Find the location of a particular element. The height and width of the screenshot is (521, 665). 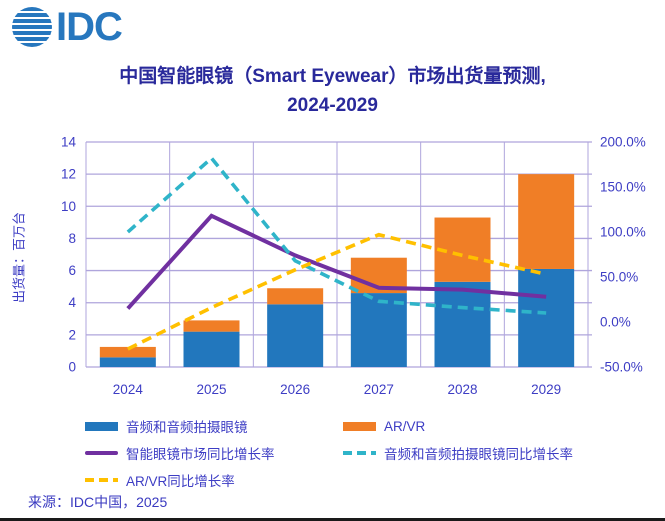

y-right-tick-label: 150.0% is located at coordinates (623, 187).